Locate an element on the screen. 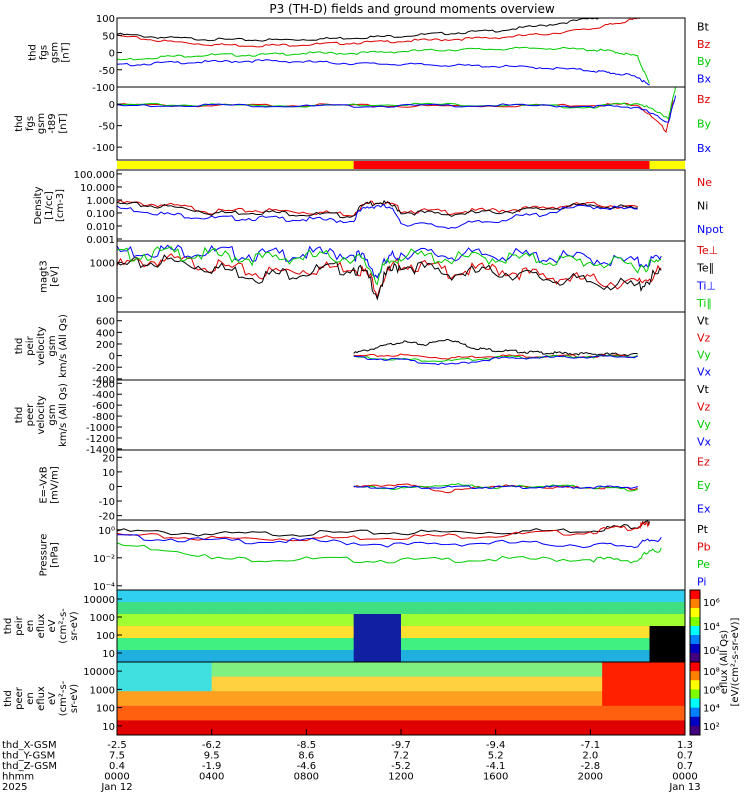 Image resolution: width=750 pixels, height=800 pixels. series-line-Ti∥ is located at coordinates (389, 266).